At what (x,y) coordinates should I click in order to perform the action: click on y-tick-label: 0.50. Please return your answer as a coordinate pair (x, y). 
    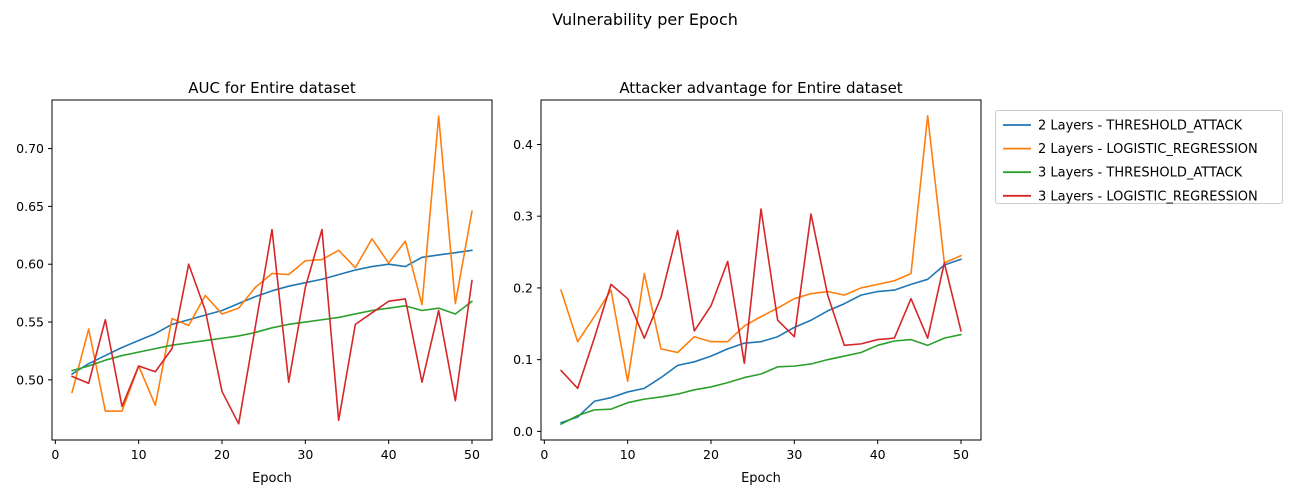
    Looking at the image, I should click on (30, 379).